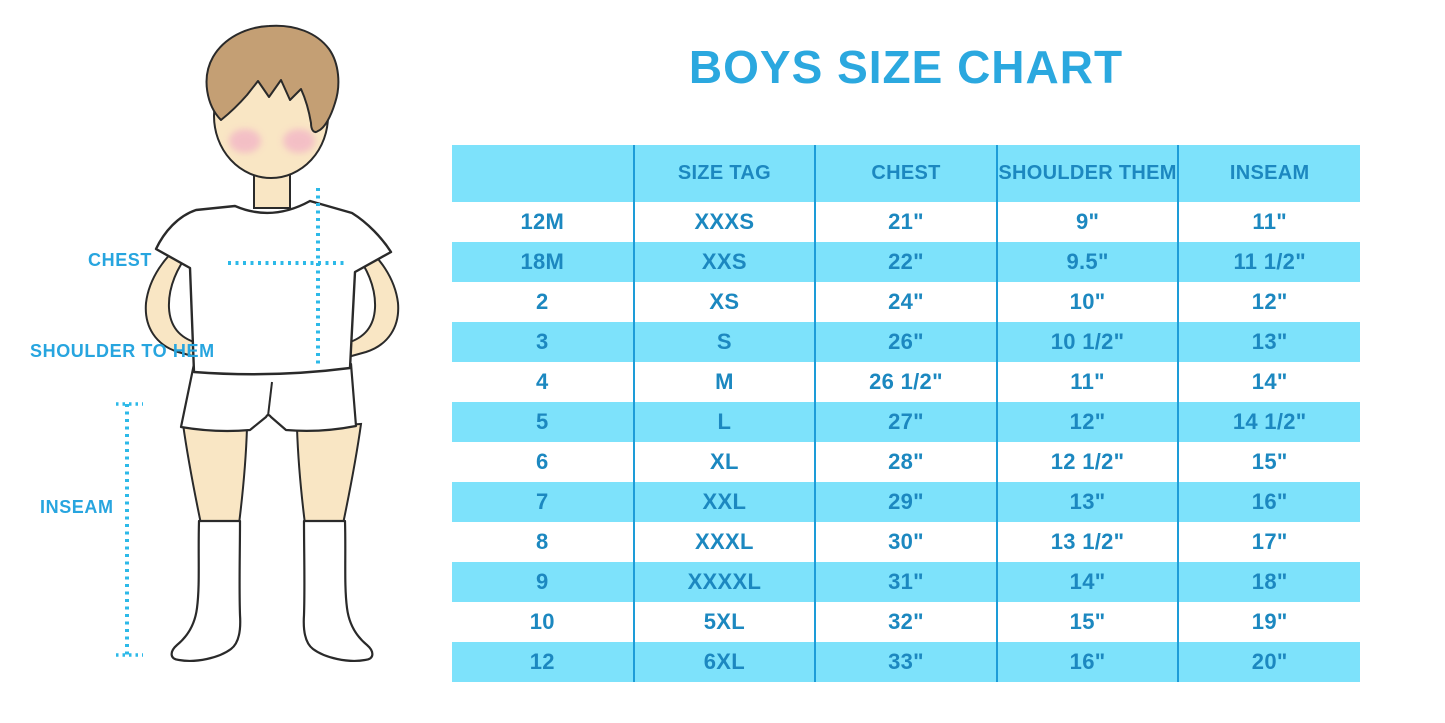 The image size is (1445, 723). Describe the element at coordinates (542, 541) in the screenshot. I see `table-cell: 8` at that location.